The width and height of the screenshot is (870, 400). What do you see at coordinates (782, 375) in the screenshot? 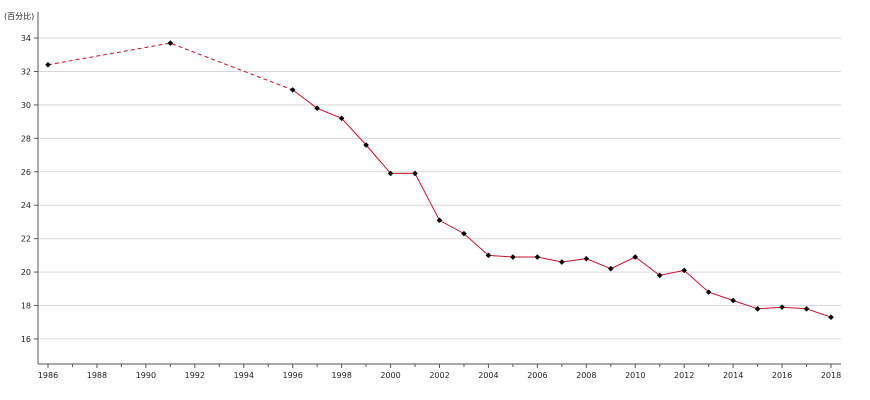
I see `x-tick-label: 2016` at bounding box center [782, 375].